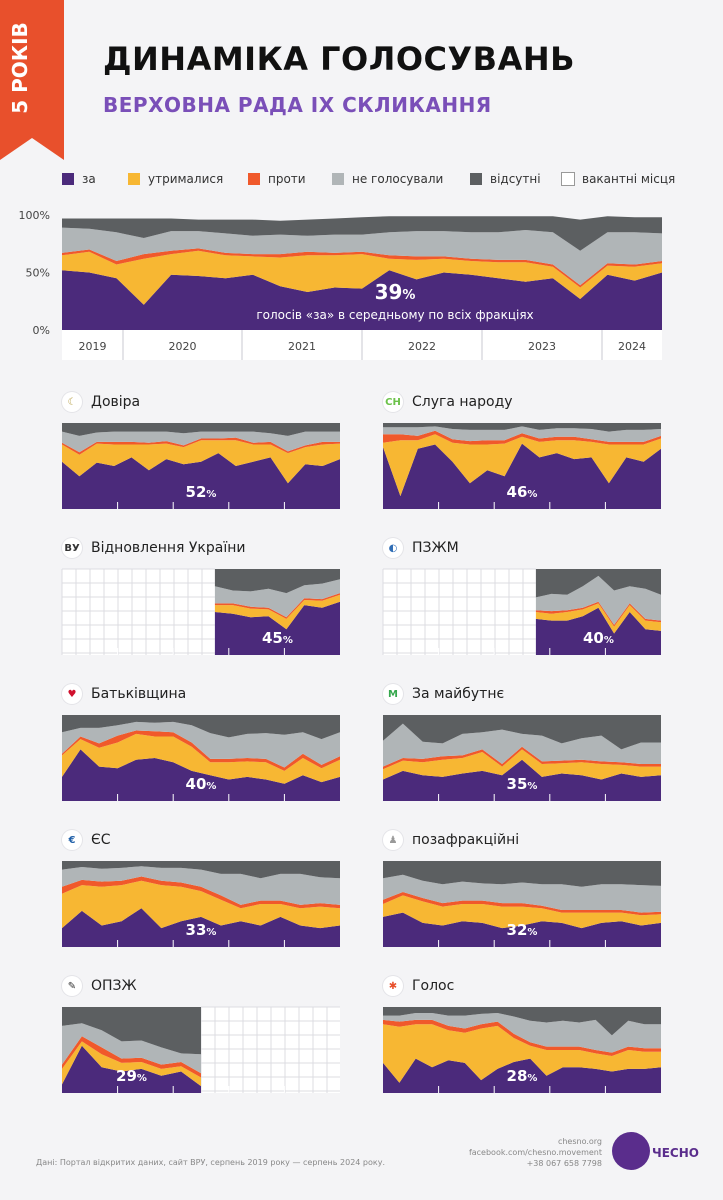 The image size is (723, 1200). I want to click on faction-1-area-utrymalysia, so click(201, 462).